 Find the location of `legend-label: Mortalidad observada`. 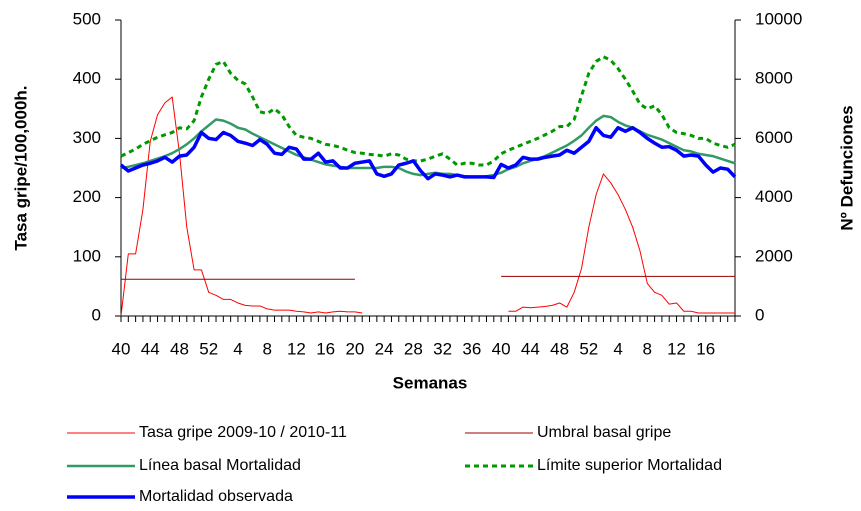

legend-label: Mortalidad observada is located at coordinates (216, 496).